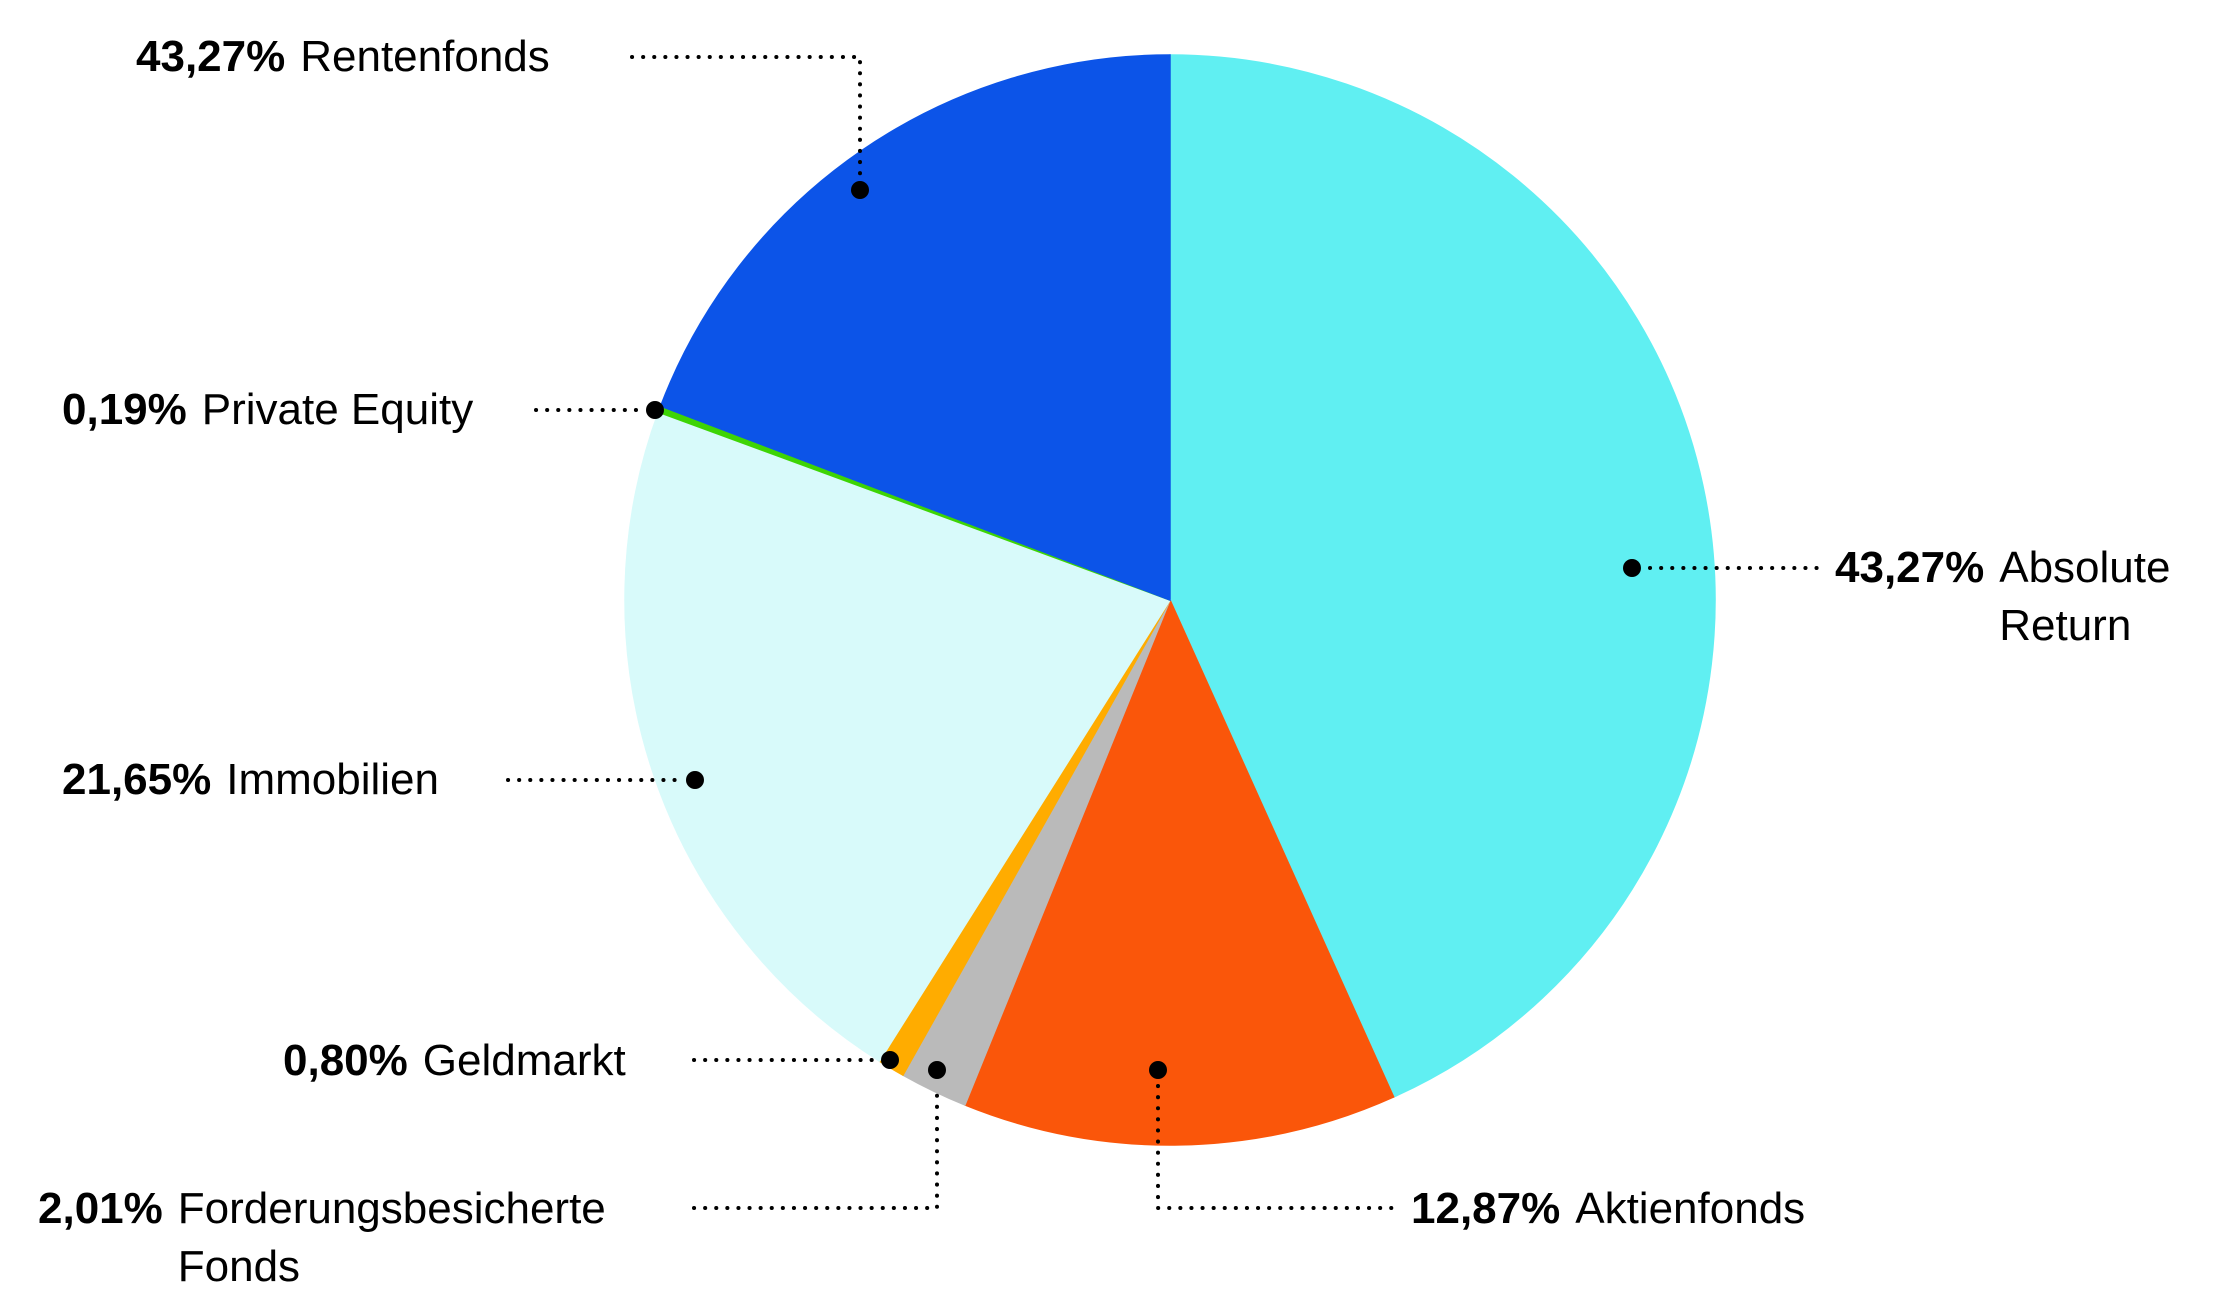 This screenshot has width=2213, height=1292. I want to click on anchor-dot-private-equity, so click(655, 410).